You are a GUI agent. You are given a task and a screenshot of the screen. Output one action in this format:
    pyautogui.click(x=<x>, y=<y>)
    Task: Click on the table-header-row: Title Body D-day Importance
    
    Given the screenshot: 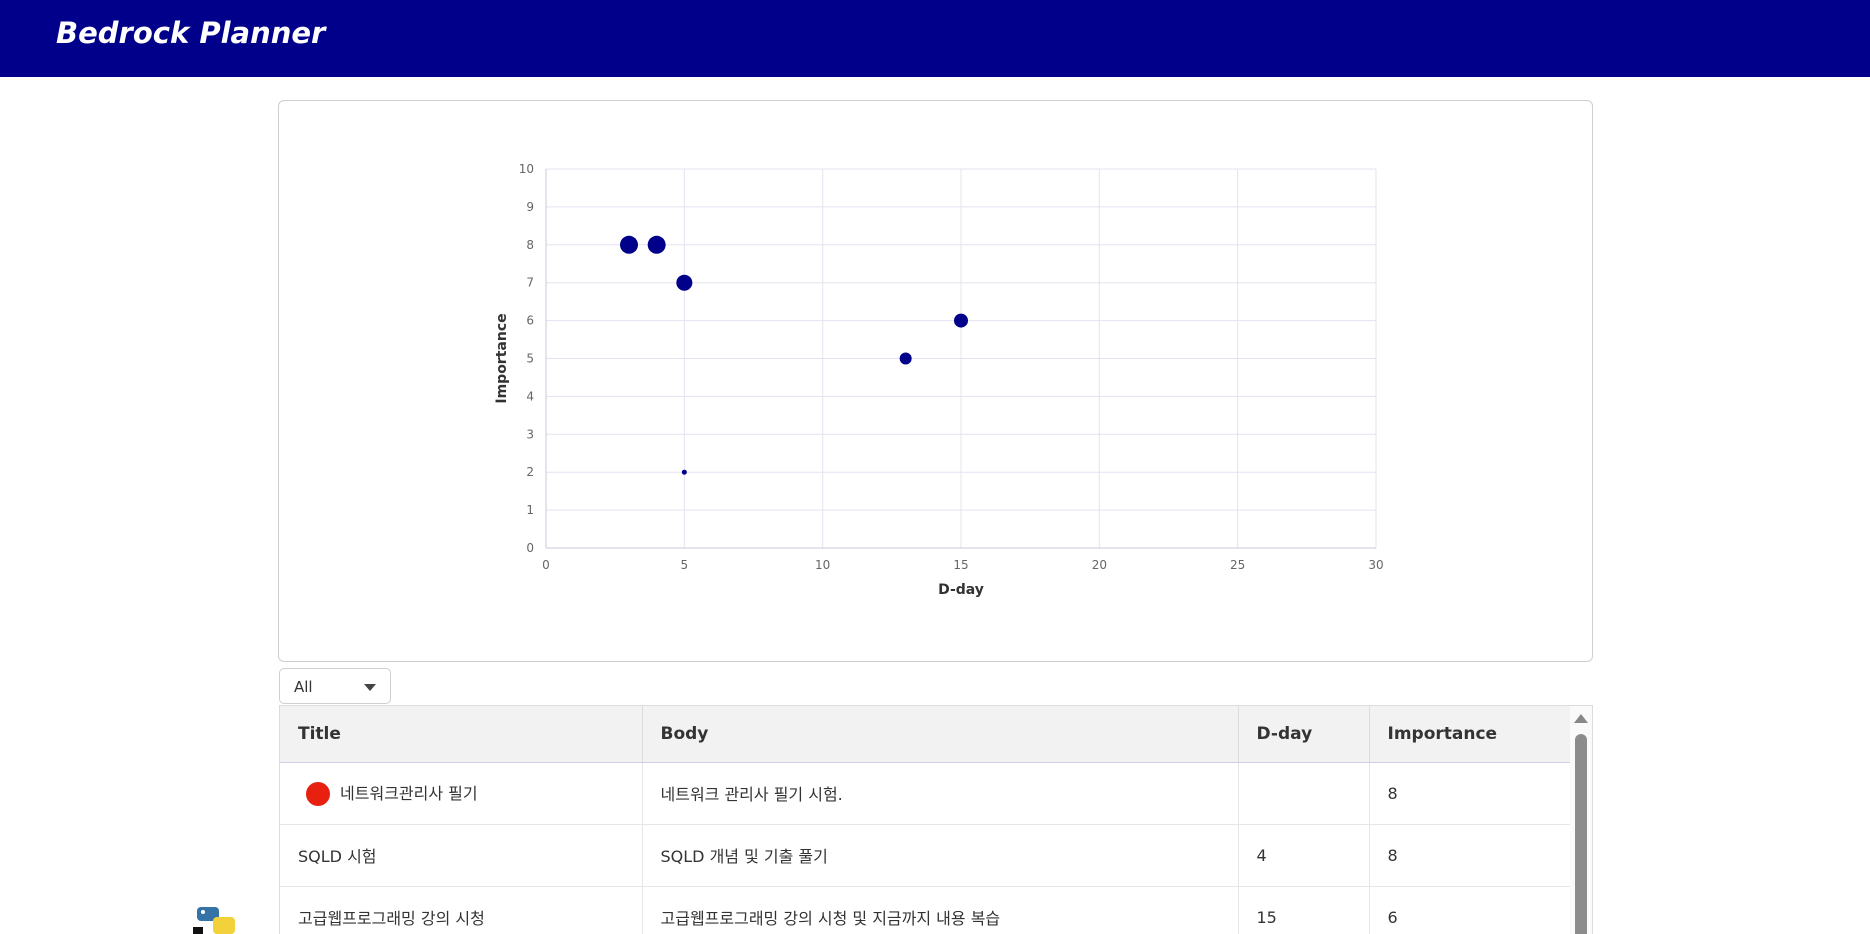 What is the action you would take?
    pyautogui.click(x=925, y=734)
    